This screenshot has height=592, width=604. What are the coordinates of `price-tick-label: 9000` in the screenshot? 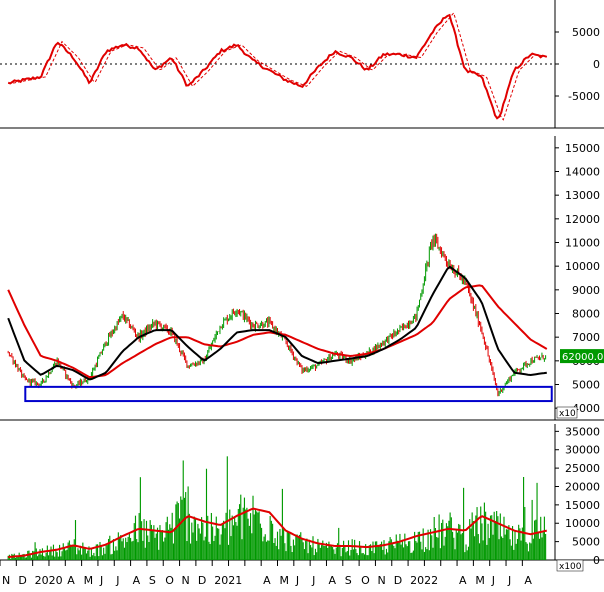 It's located at (586, 290).